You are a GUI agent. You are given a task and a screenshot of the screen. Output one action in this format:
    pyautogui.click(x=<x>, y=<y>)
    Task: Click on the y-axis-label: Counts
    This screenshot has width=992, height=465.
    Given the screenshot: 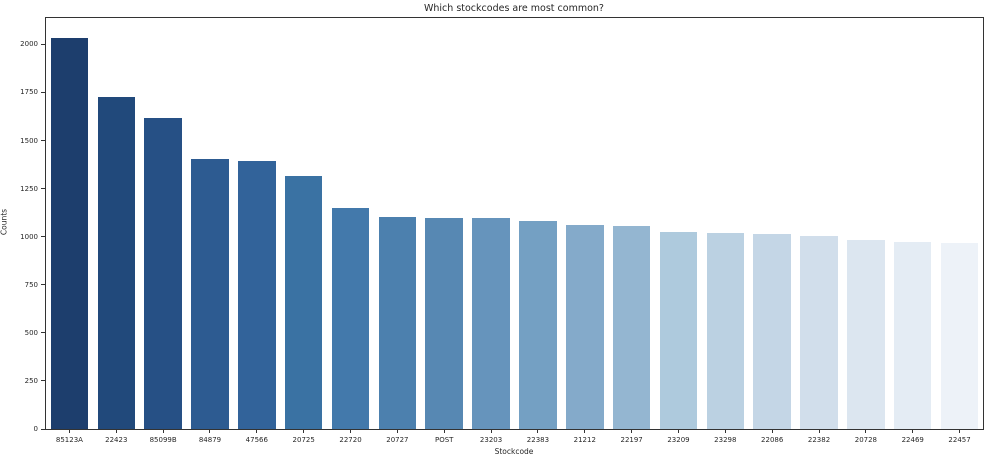 What is the action you would take?
    pyautogui.click(x=4, y=222)
    